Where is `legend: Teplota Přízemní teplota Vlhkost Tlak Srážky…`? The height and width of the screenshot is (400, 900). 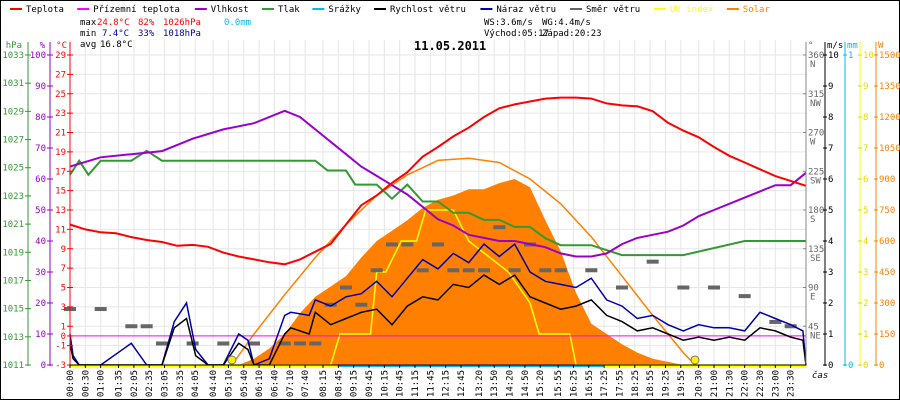 legend: Teplota Přízemní teplota Vlhkost Tlak Srážky… is located at coordinates (390, 10).